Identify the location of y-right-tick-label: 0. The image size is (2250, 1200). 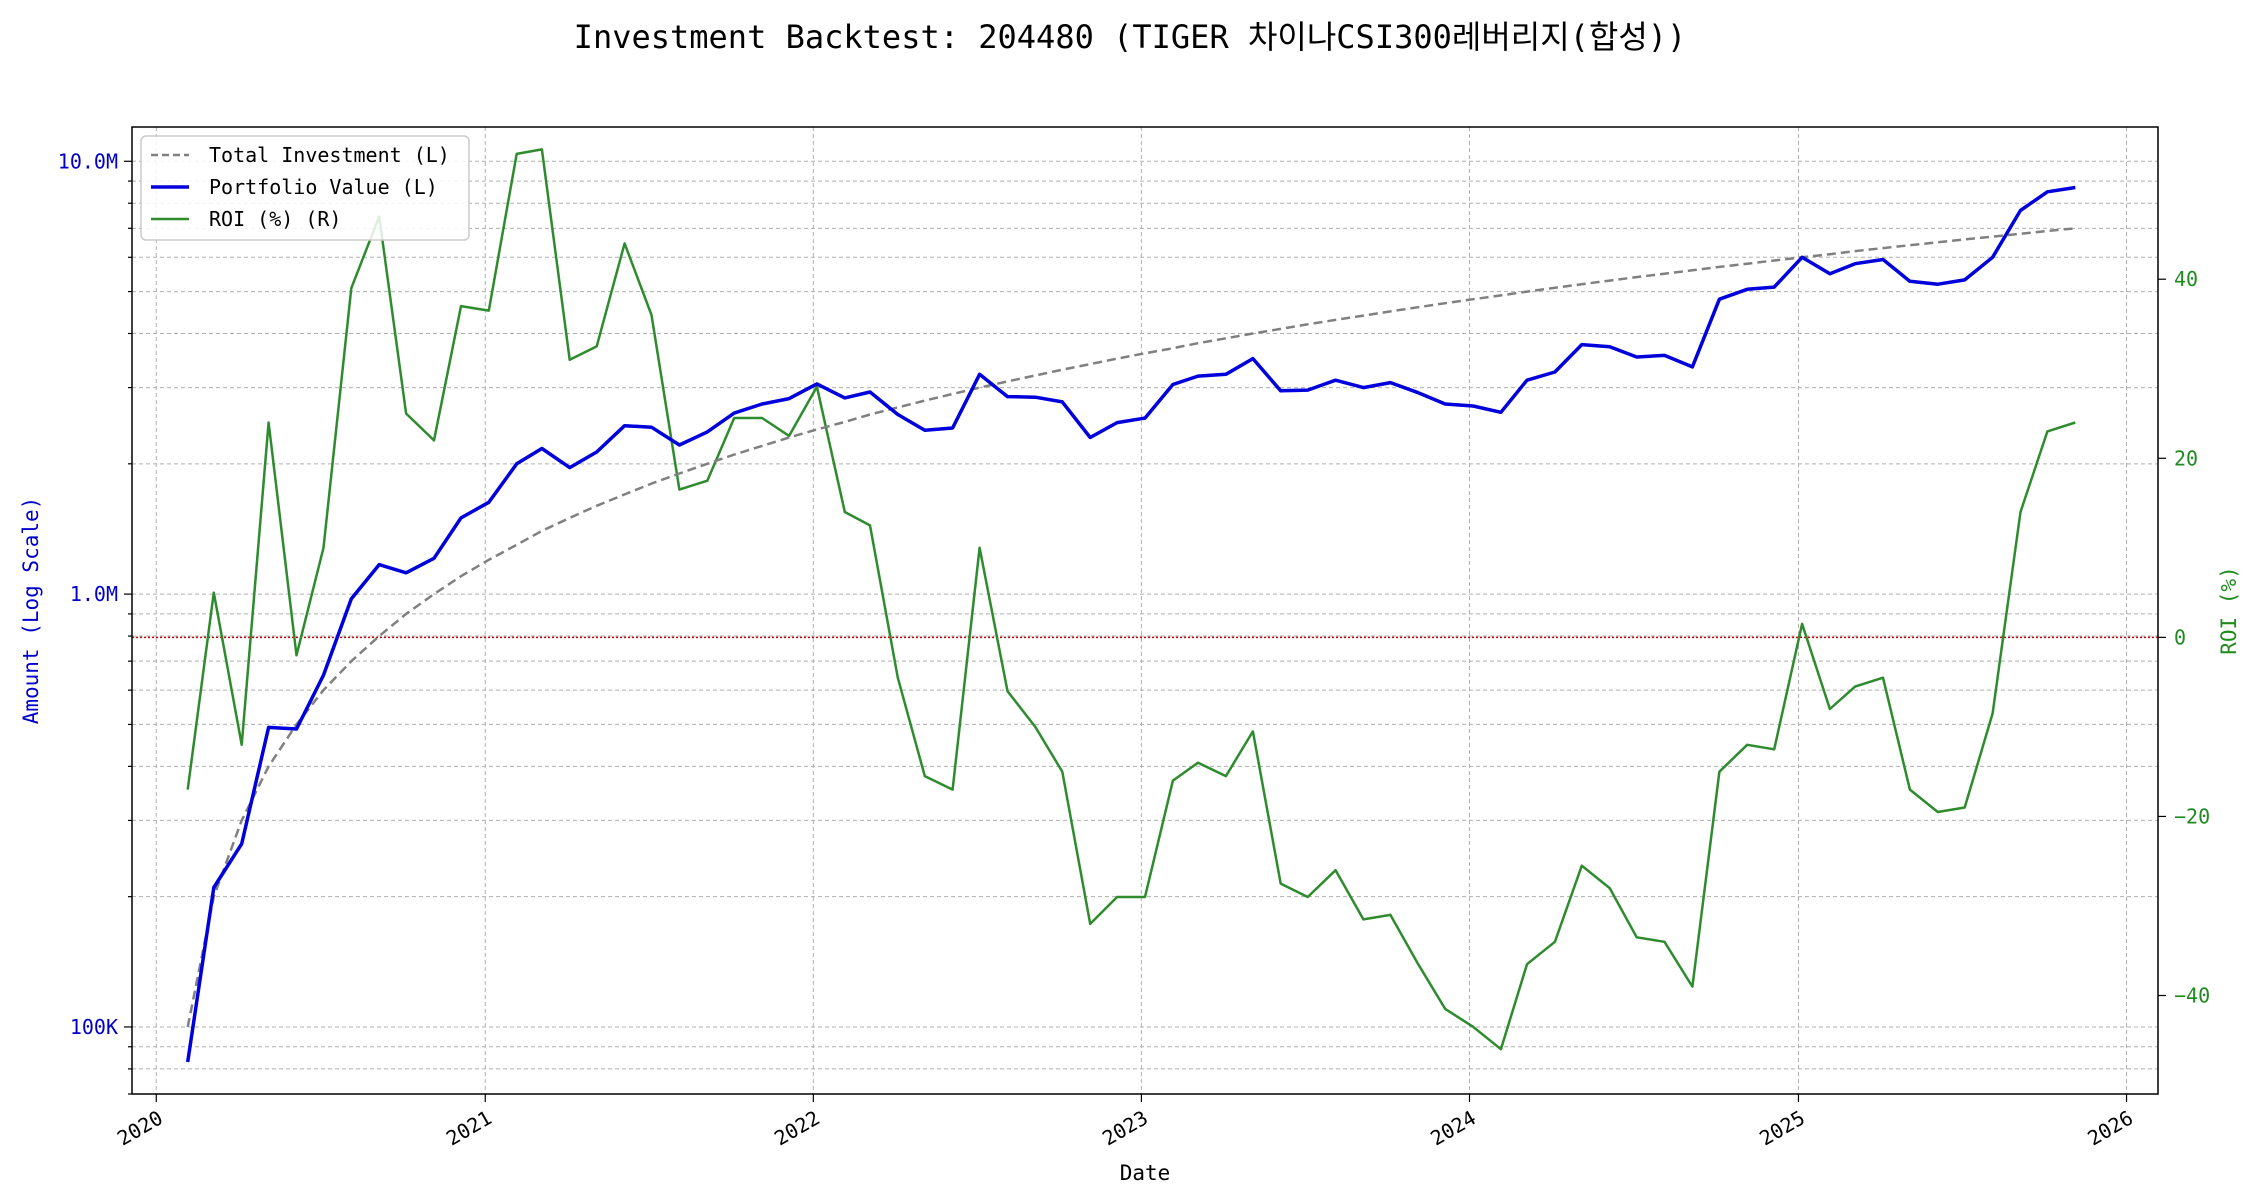
(2180, 637).